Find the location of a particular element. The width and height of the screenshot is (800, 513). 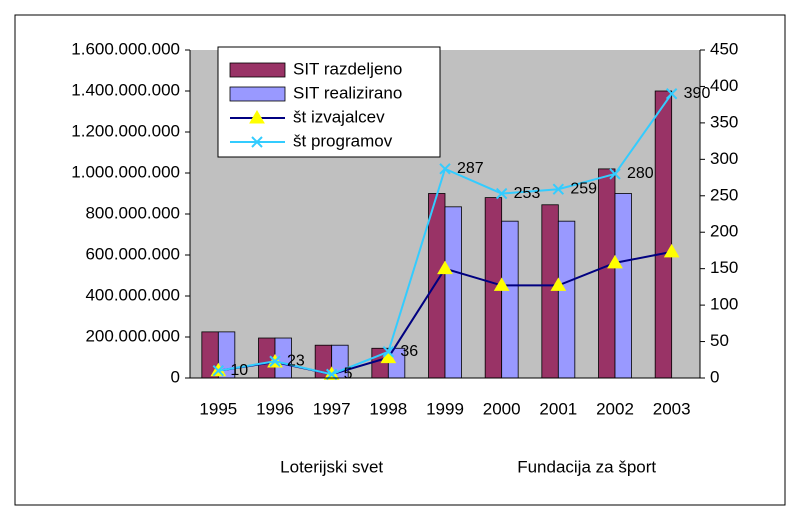

y2-tick-label: 200 is located at coordinates (724, 231).